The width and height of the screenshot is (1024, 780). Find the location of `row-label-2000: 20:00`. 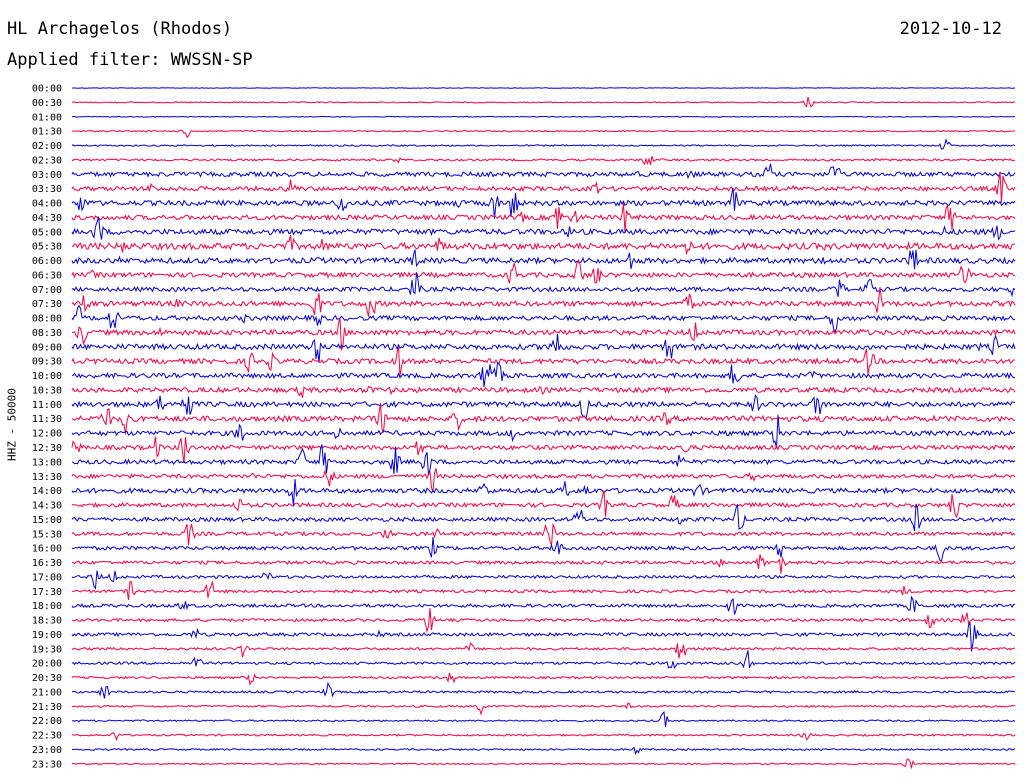

row-label-2000: 20:00 is located at coordinates (47, 664).